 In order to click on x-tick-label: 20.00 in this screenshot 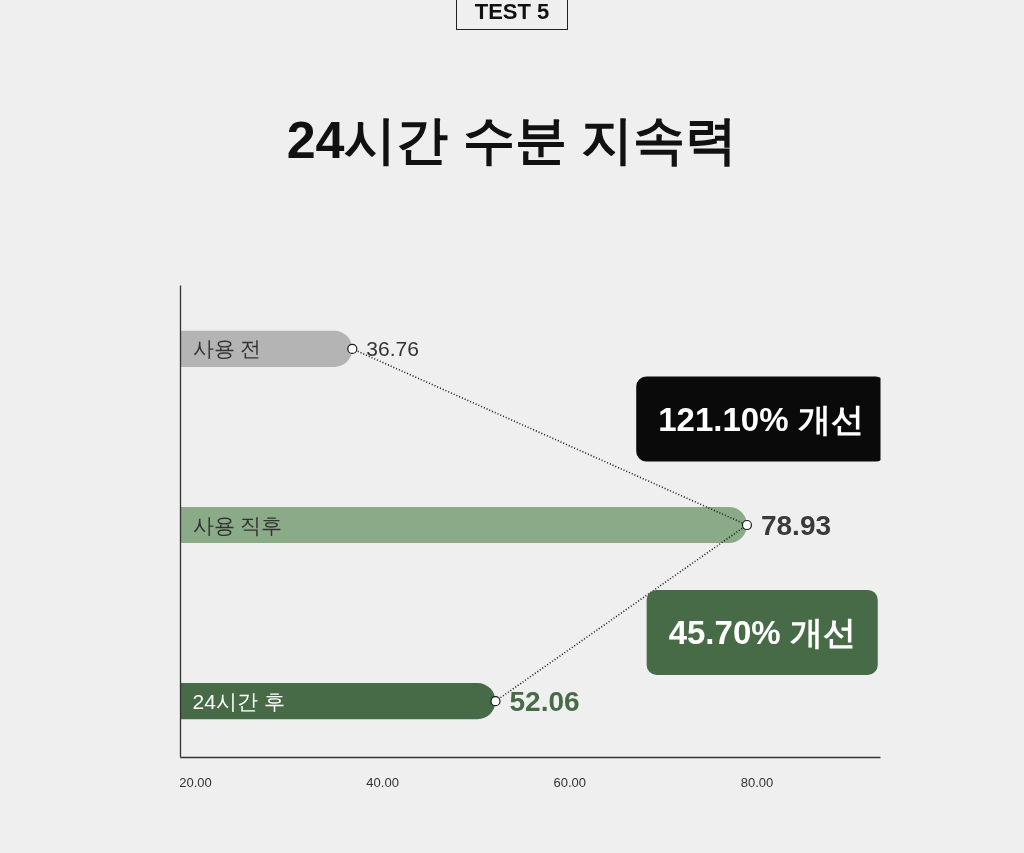, I will do `click(195, 782)`.